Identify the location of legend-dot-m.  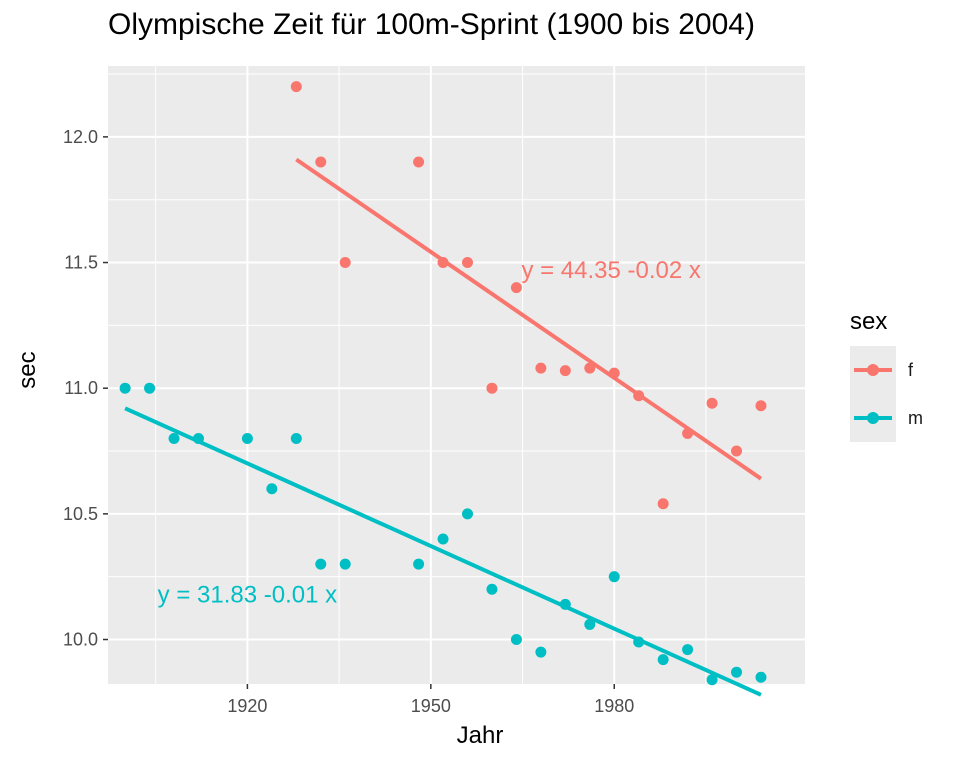
(873, 418).